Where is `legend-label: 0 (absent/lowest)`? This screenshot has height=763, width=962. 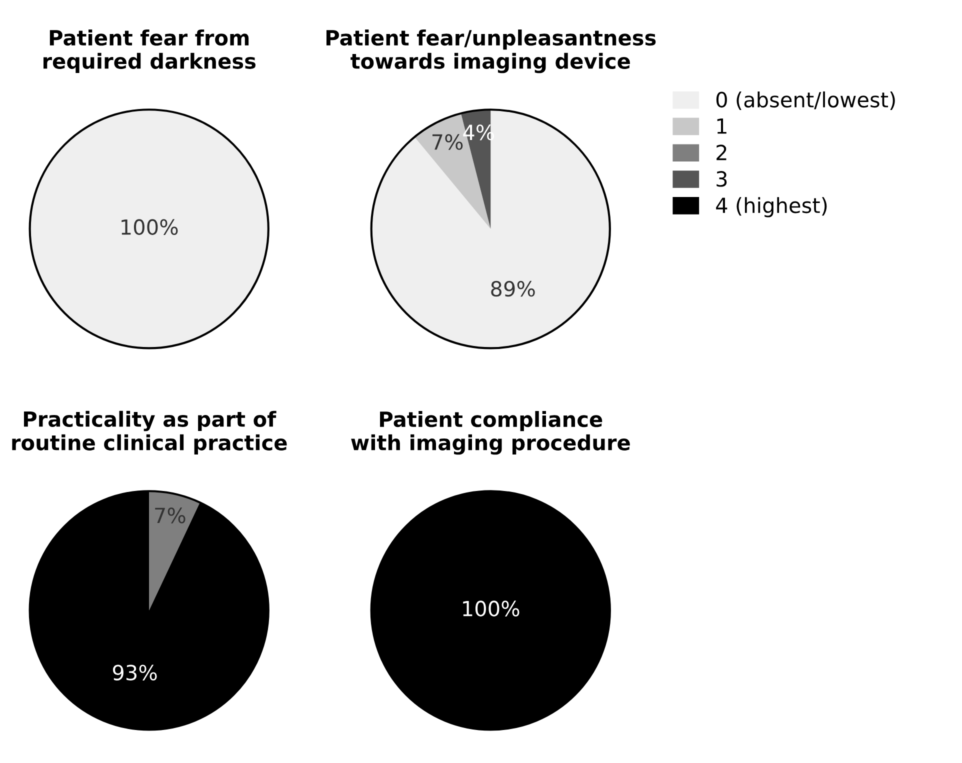
legend-label: 0 (absent/lowest) is located at coordinates (805, 100).